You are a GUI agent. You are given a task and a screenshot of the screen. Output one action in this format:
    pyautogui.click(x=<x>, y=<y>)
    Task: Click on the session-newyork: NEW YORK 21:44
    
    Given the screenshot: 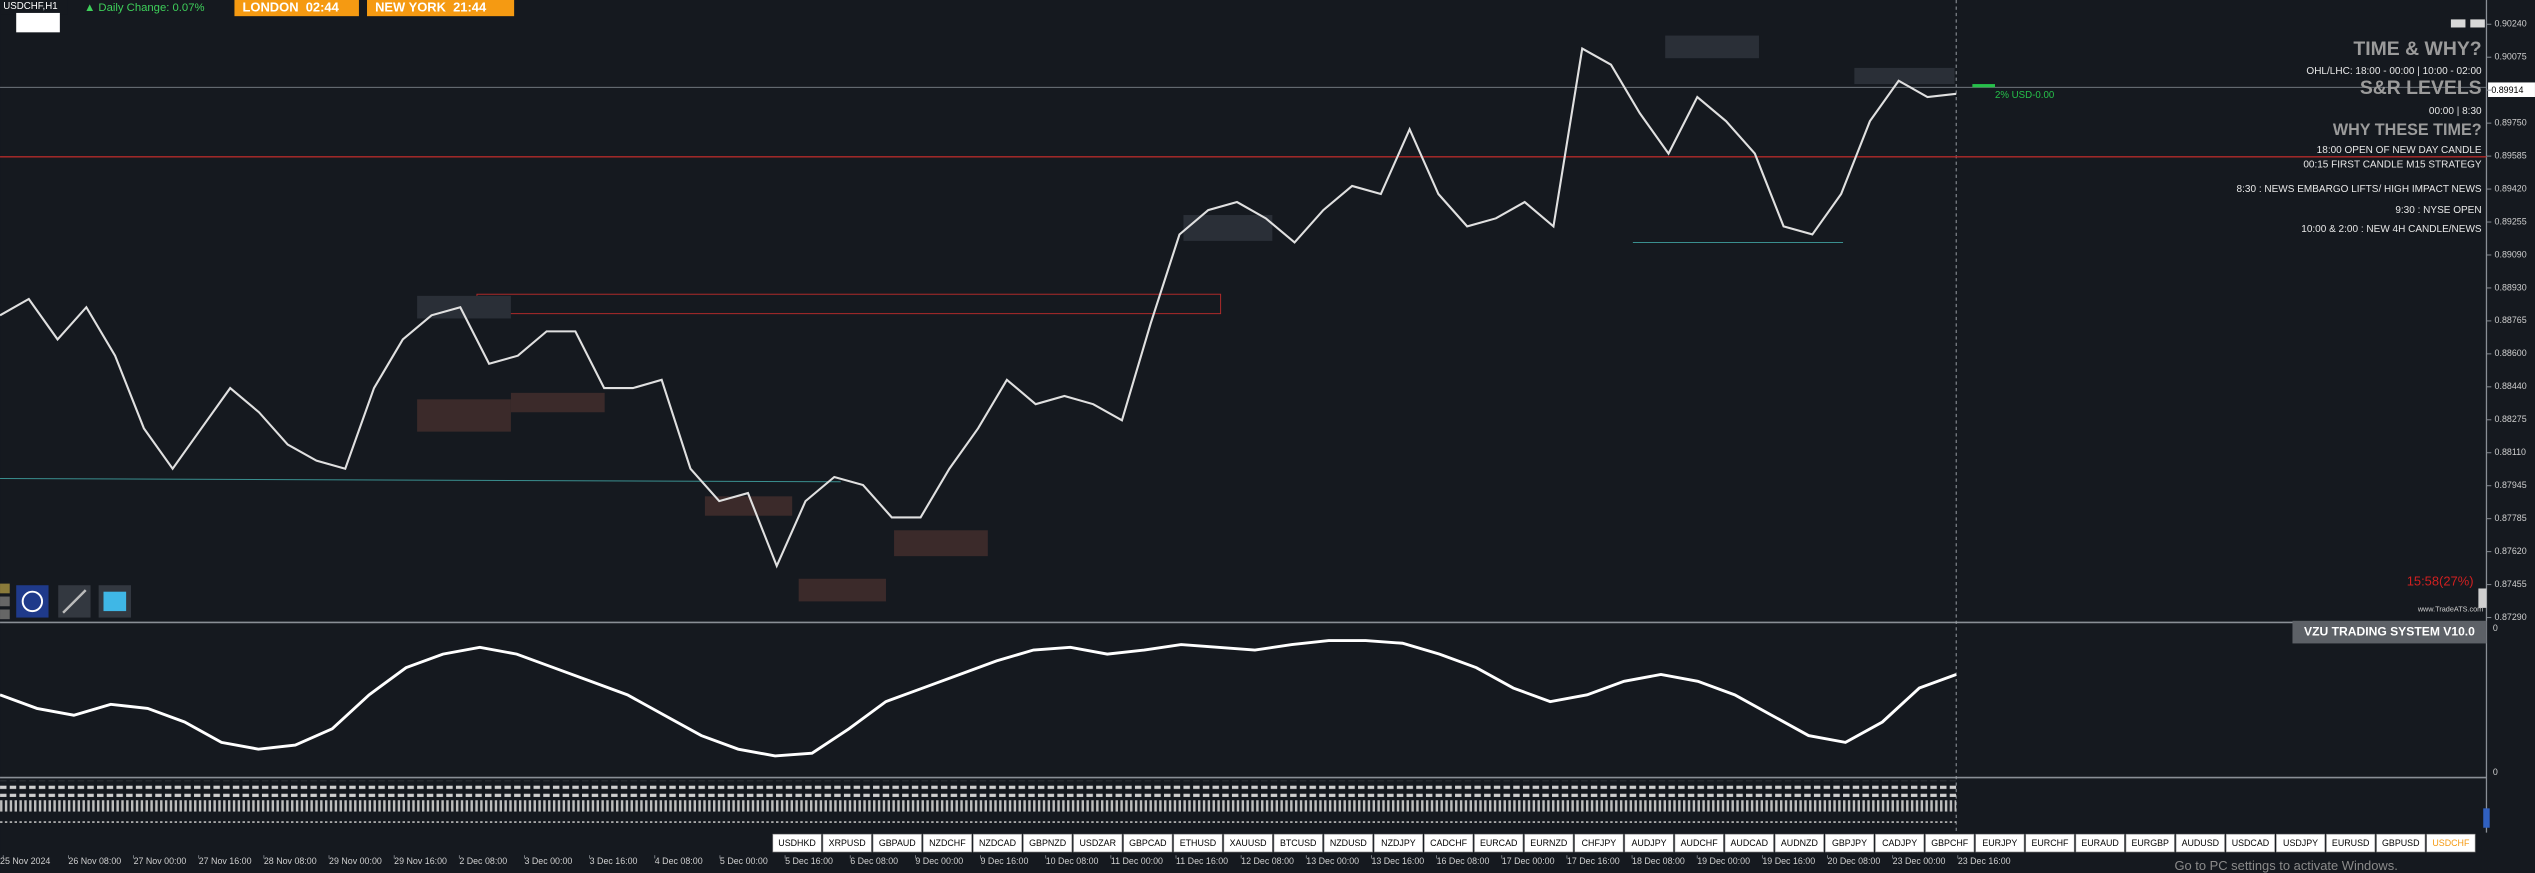 What is the action you would take?
    pyautogui.click(x=431, y=7)
    